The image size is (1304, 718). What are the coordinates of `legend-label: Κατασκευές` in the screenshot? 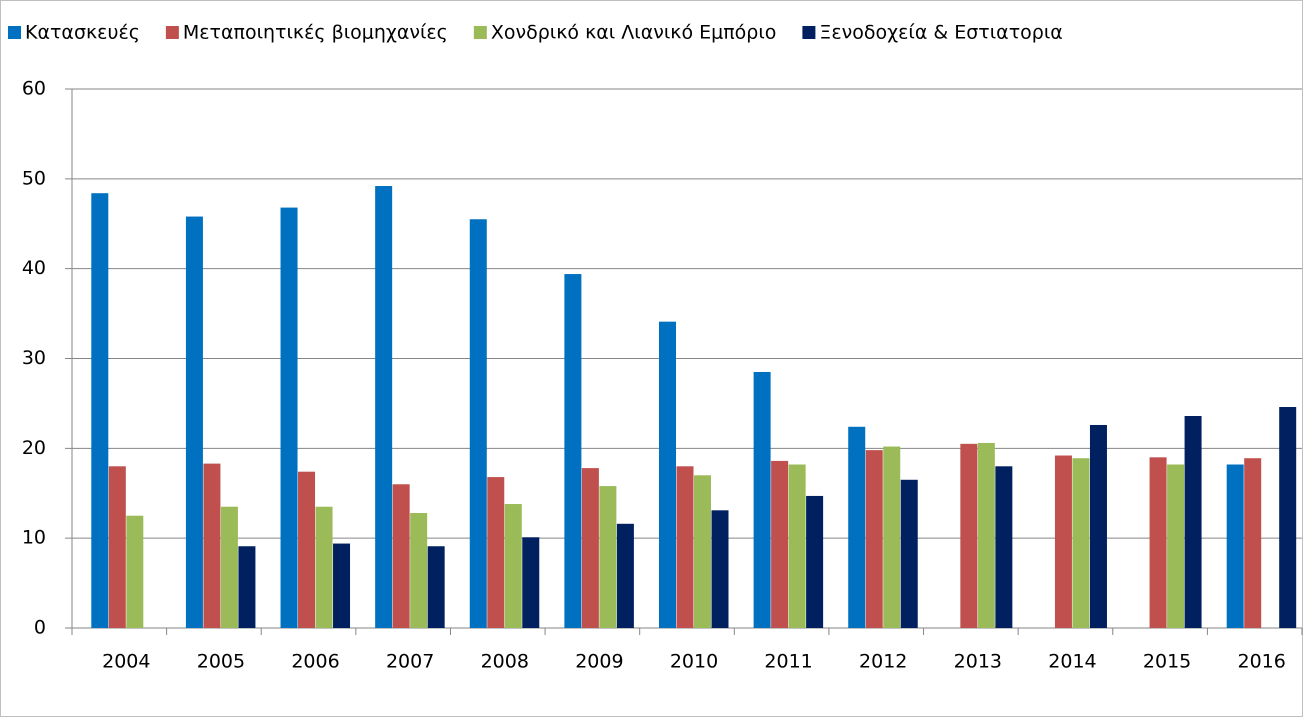 It's located at (82, 33).